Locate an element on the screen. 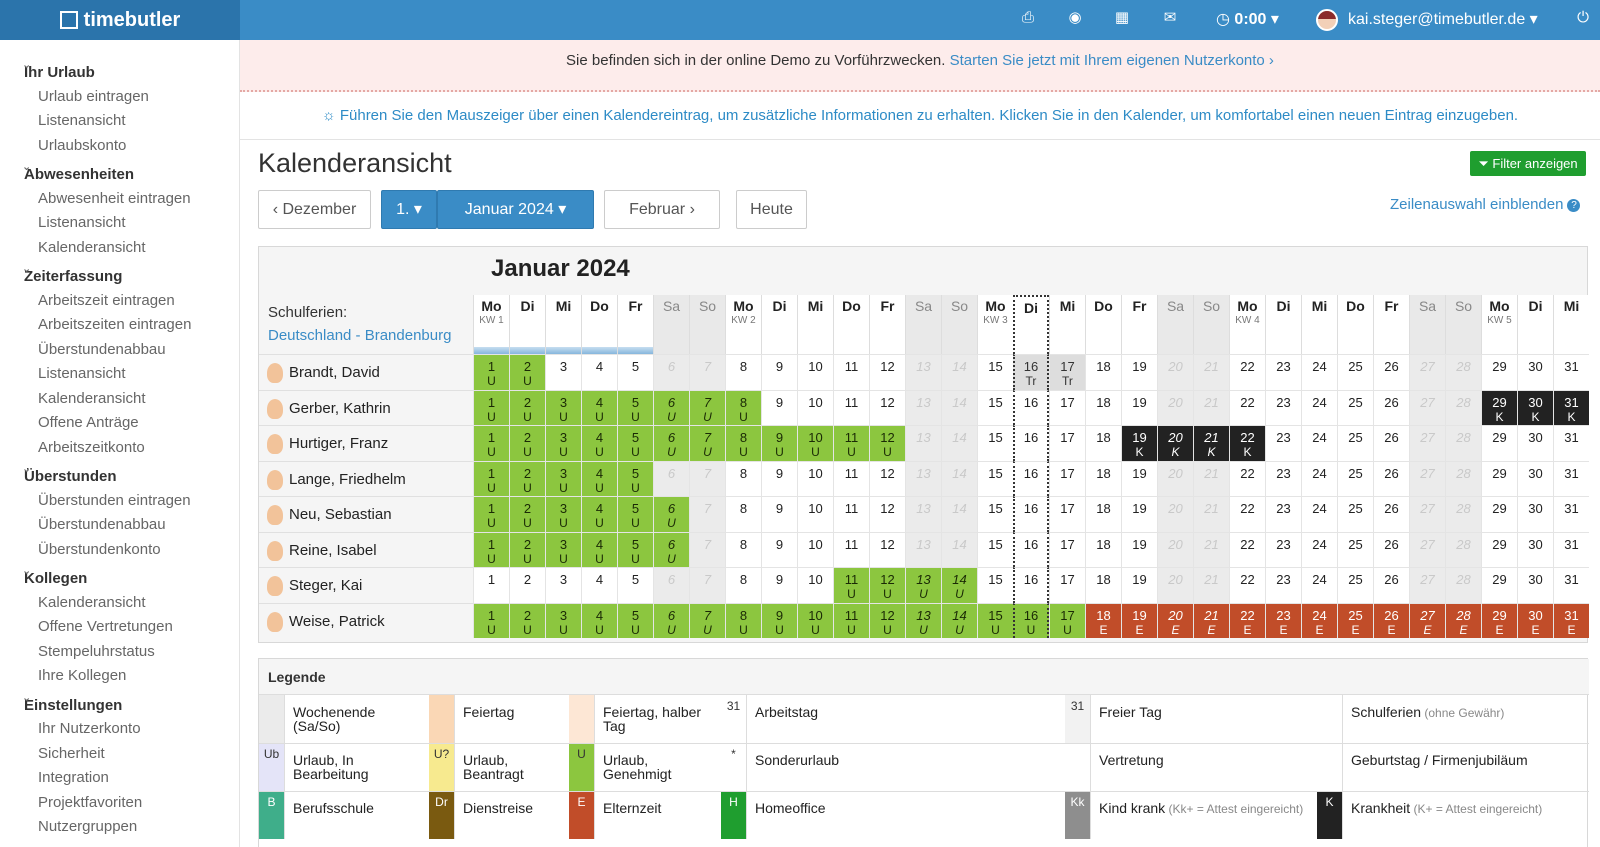  calendar-cell: 25 E is located at coordinates (1355, 620).